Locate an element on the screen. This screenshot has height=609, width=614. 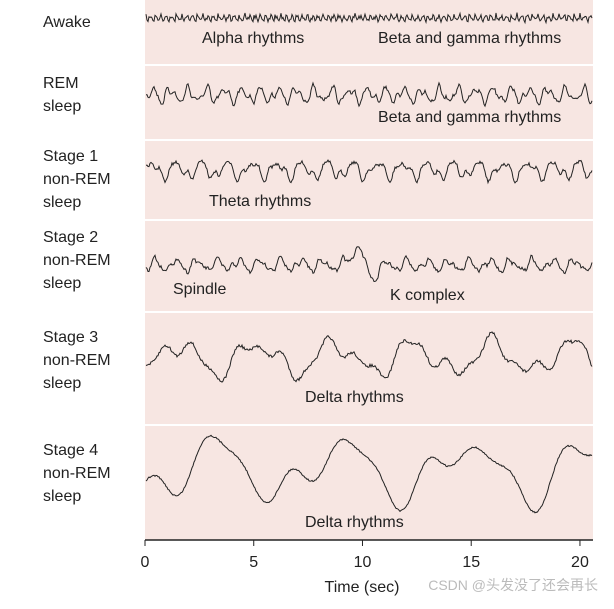
row-label: Stage 3 is located at coordinates (70, 337).